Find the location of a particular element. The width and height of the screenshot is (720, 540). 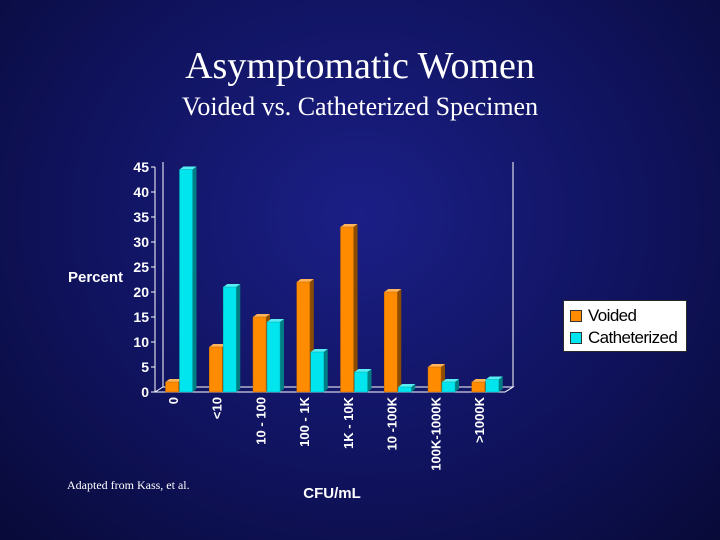

x-tick-label: 0 is located at coordinates (173, 400).